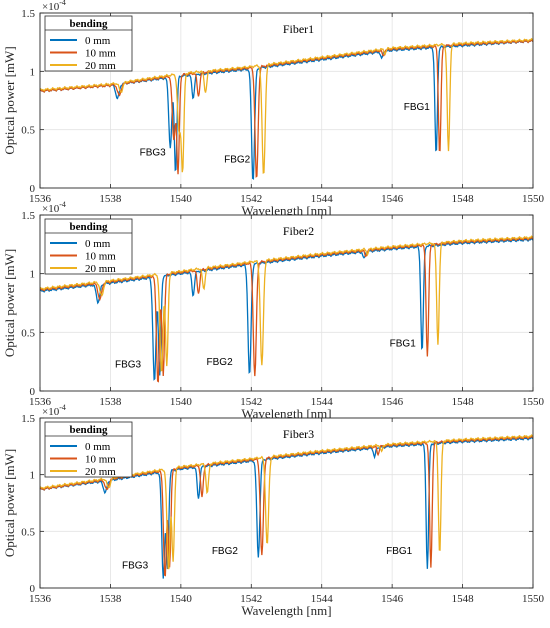 Image resolution: width=550 pixels, height=628 pixels. What do you see at coordinates (298, 29) in the screenshot?
I see `panel-title: Fiber1` at bounding box center [298, 29].